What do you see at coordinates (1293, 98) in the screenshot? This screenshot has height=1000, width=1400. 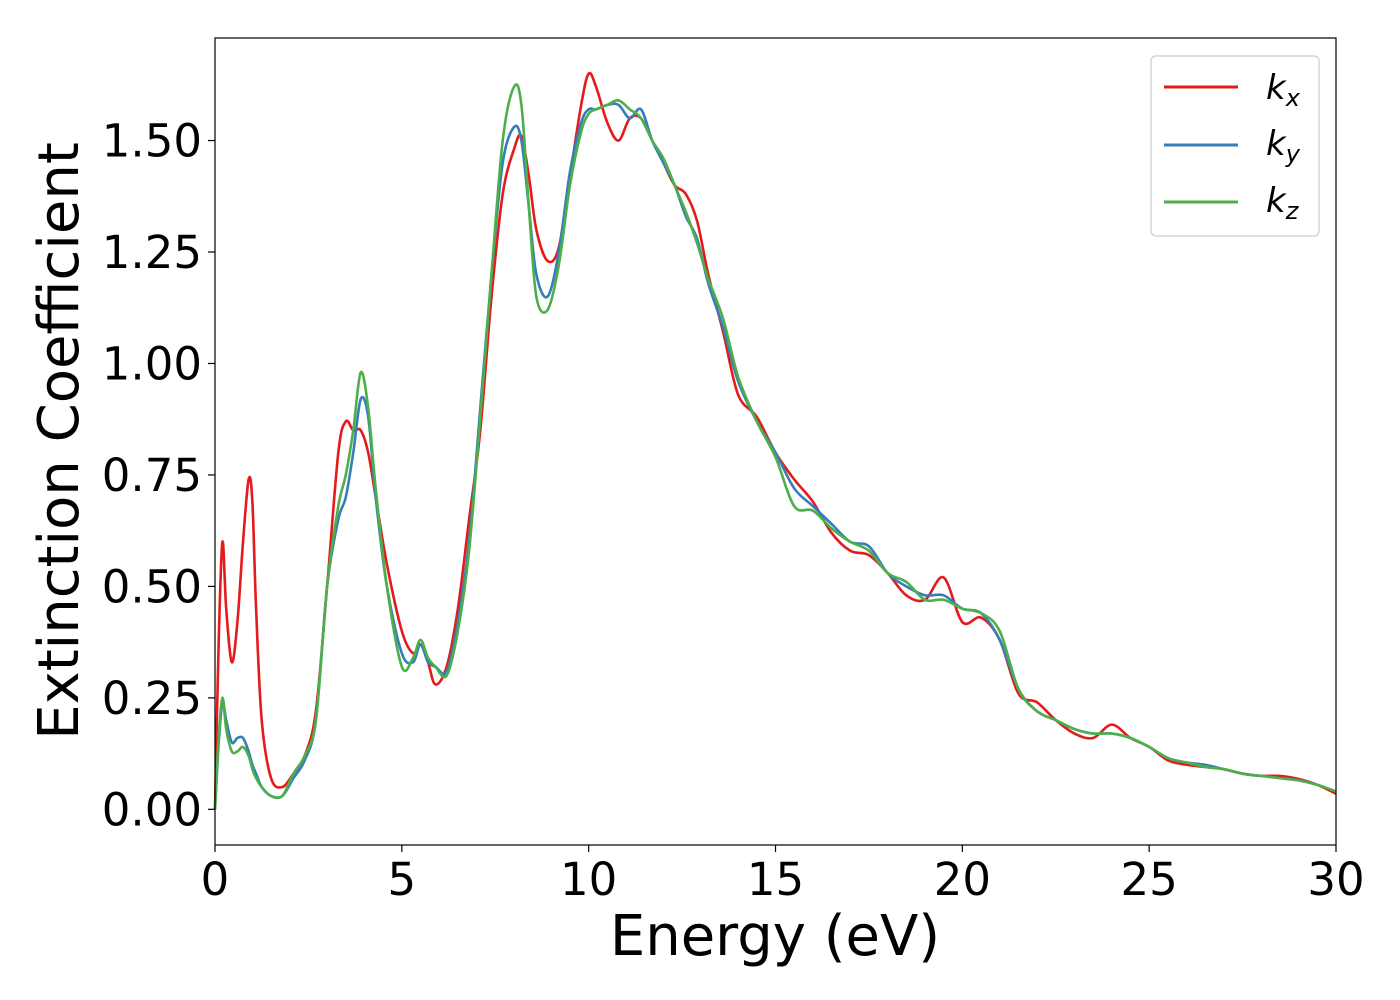 I see `legend-label-kx-sub: x` at bounding box center [1293, 98].